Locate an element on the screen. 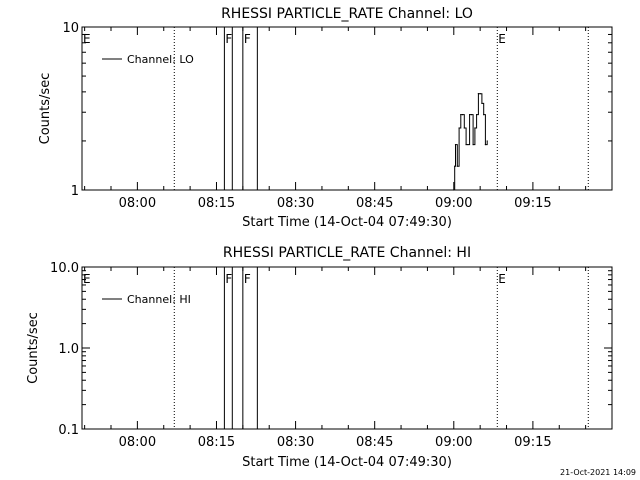 Image resolution: width=640 pixels, height=480 pixels. legend-label: Channel: LO is located at coordinates (160, 59).